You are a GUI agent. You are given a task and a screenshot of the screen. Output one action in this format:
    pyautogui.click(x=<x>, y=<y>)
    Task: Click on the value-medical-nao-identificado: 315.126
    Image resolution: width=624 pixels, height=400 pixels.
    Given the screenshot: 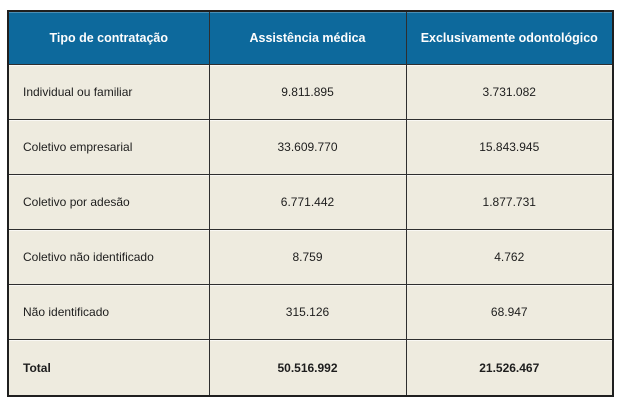 What is the action you would take?
    pyautogui.click(x=307, y=312)
    